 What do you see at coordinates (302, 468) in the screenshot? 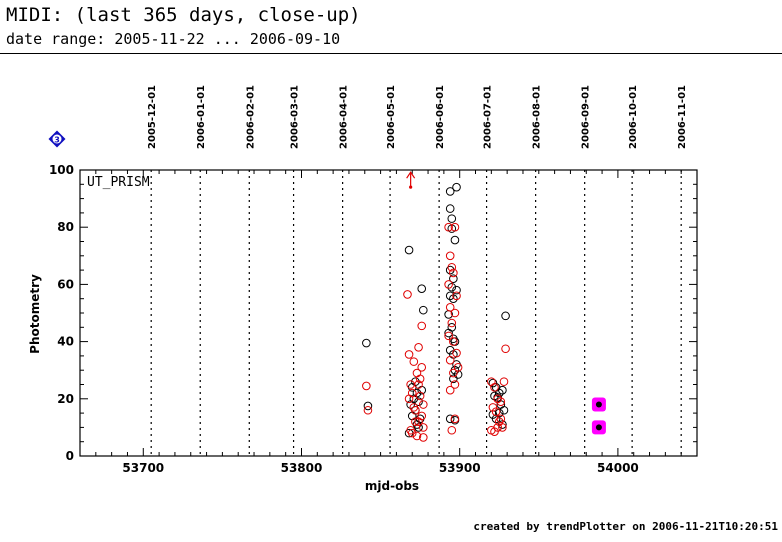
I see `x-tick-label: 53800` at bounding box center [302, 468].